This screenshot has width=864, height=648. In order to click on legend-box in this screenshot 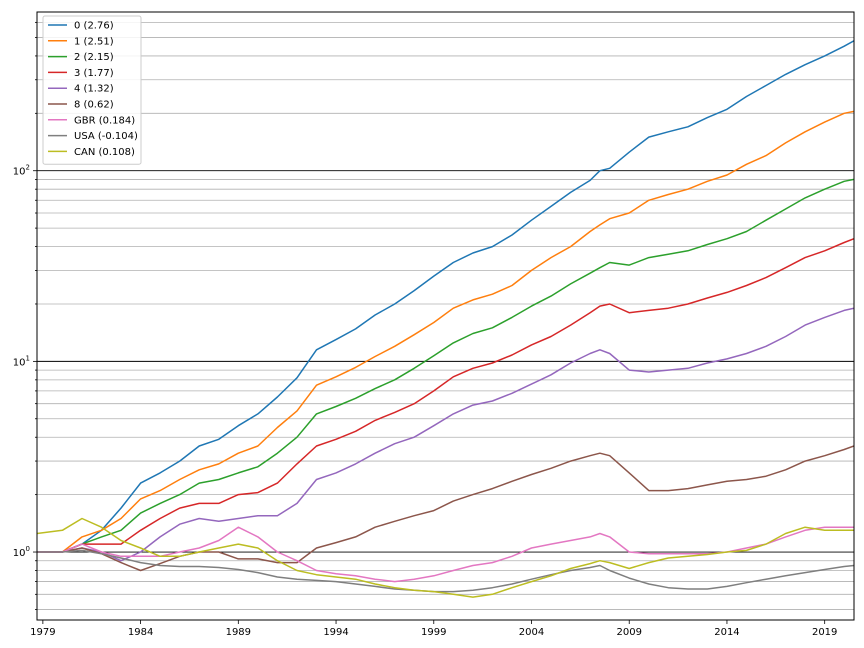, I will do `click(92, 90)`.